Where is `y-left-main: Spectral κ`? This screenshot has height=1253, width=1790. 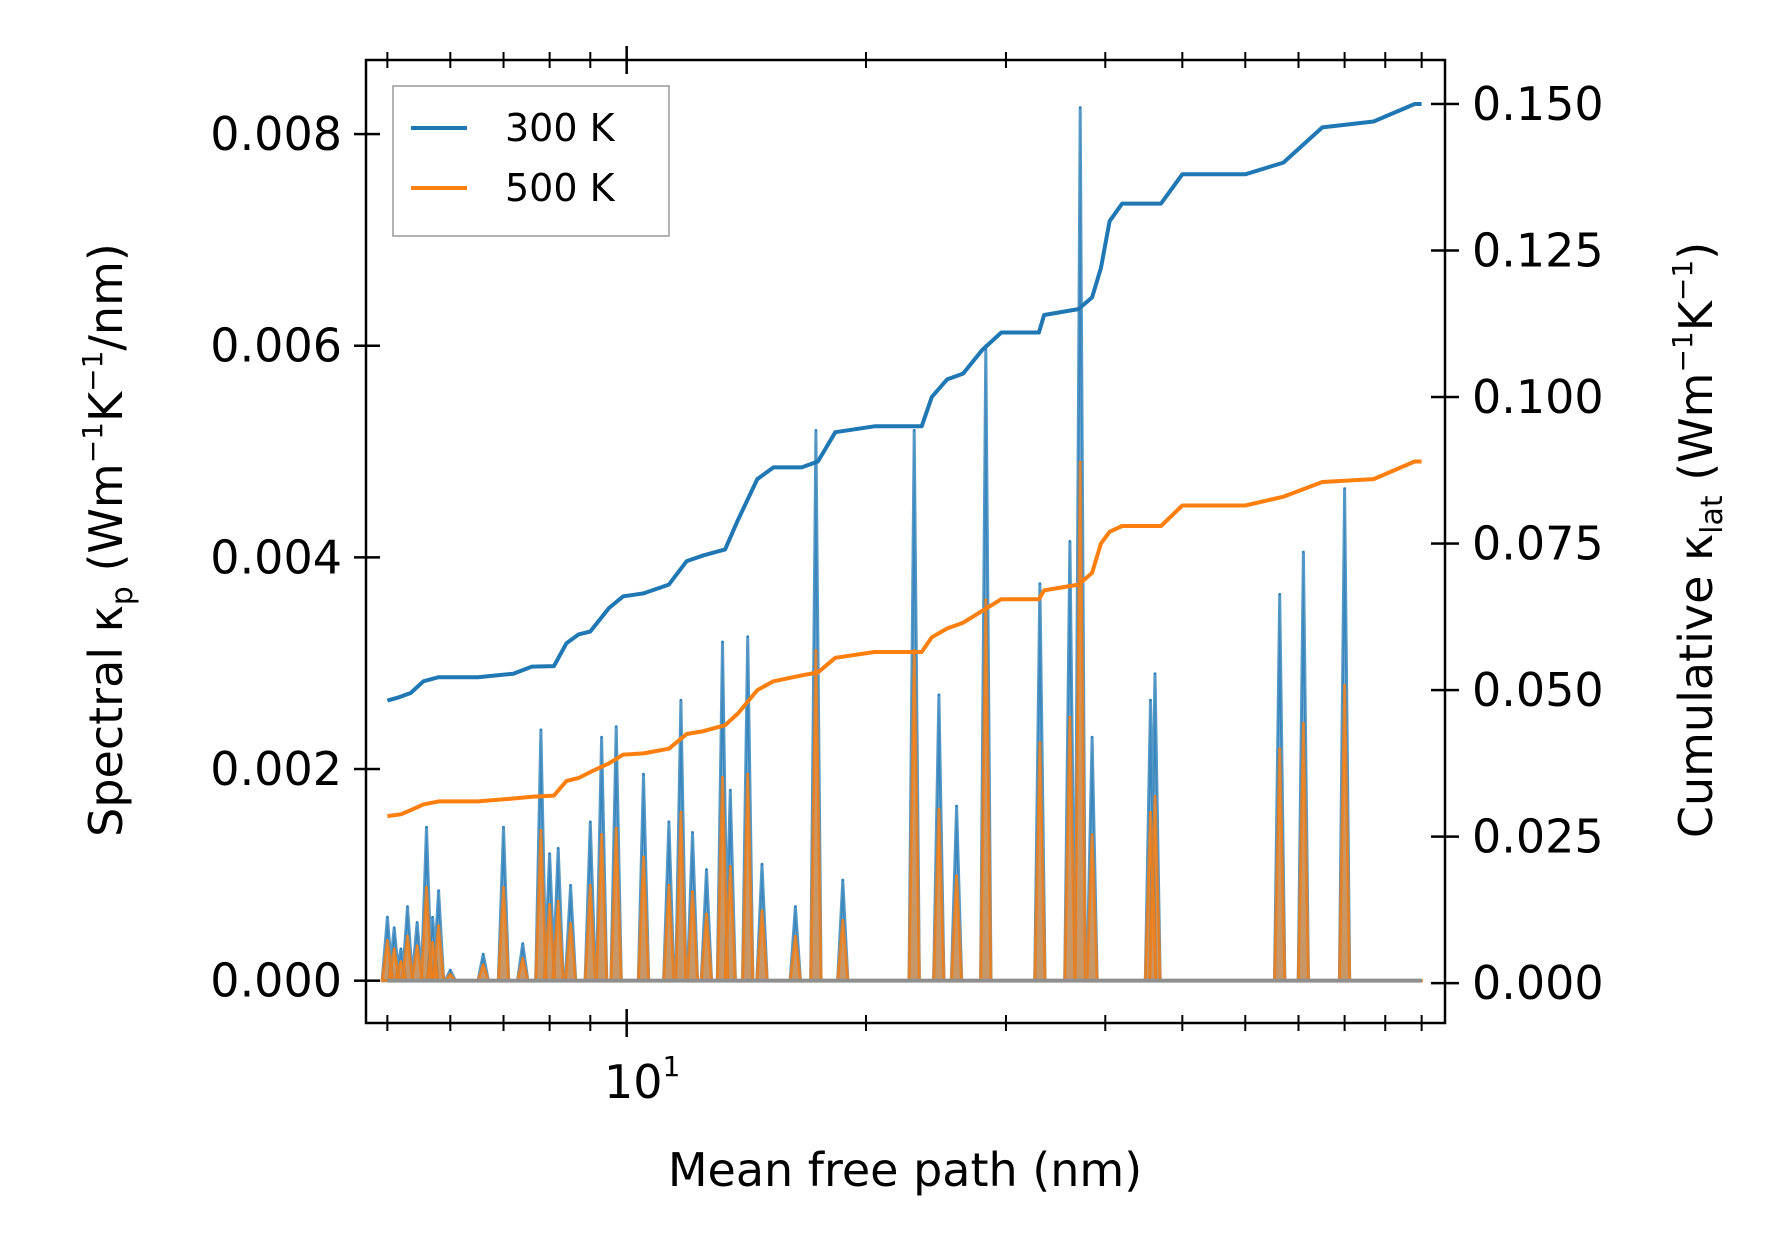 y-left-main: Spectral κ is located at coordinates (106, 721).